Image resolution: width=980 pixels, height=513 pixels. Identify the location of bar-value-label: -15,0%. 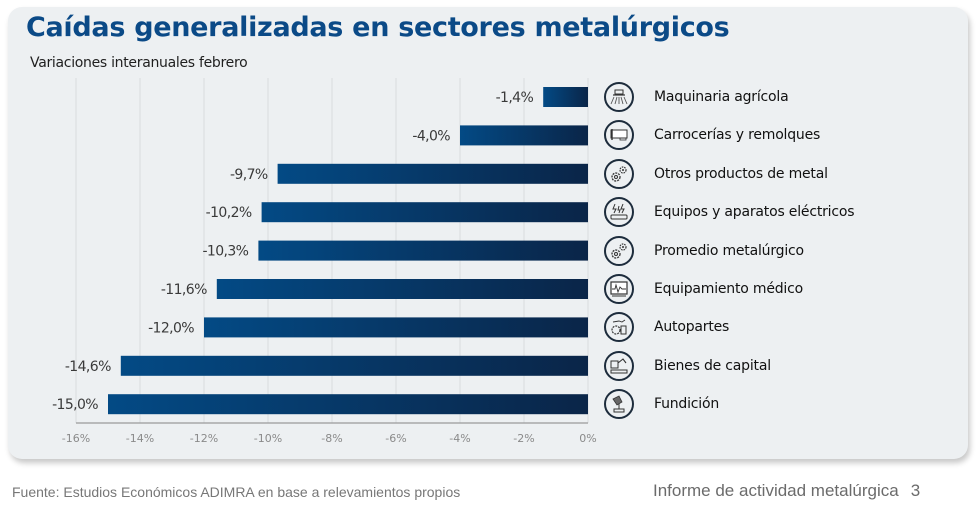
(75, 405).